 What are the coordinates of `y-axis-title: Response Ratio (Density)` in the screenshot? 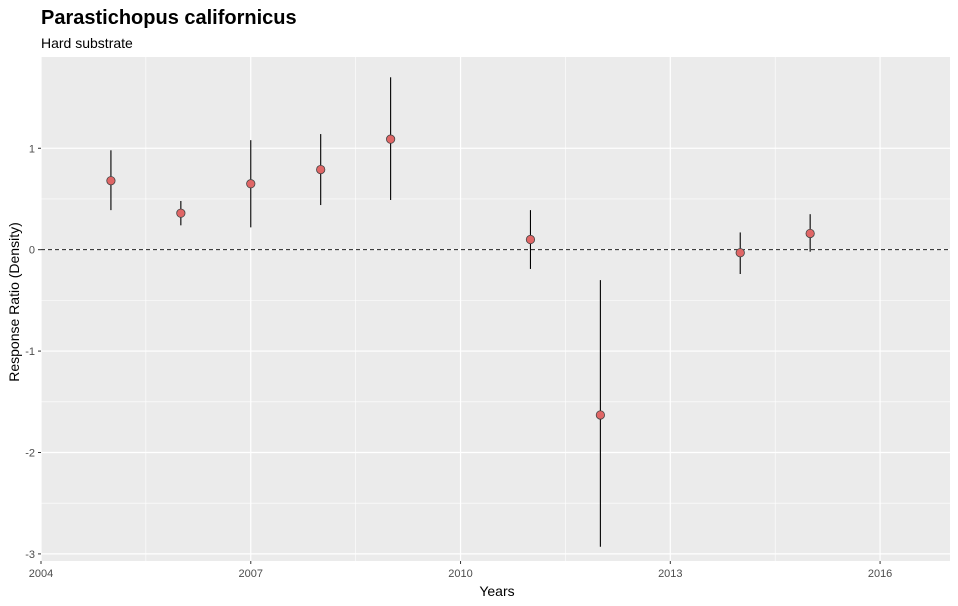 It's located at (14, 302).